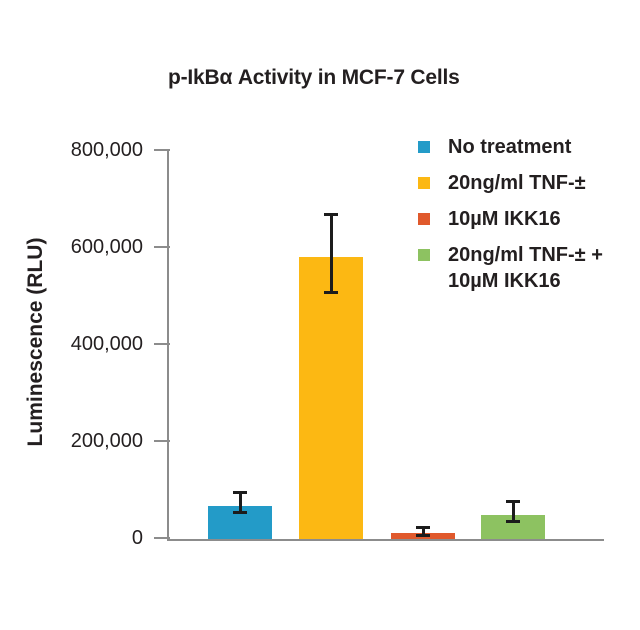  I want to click on y-tick-label: 200,000, so click(106, 441).